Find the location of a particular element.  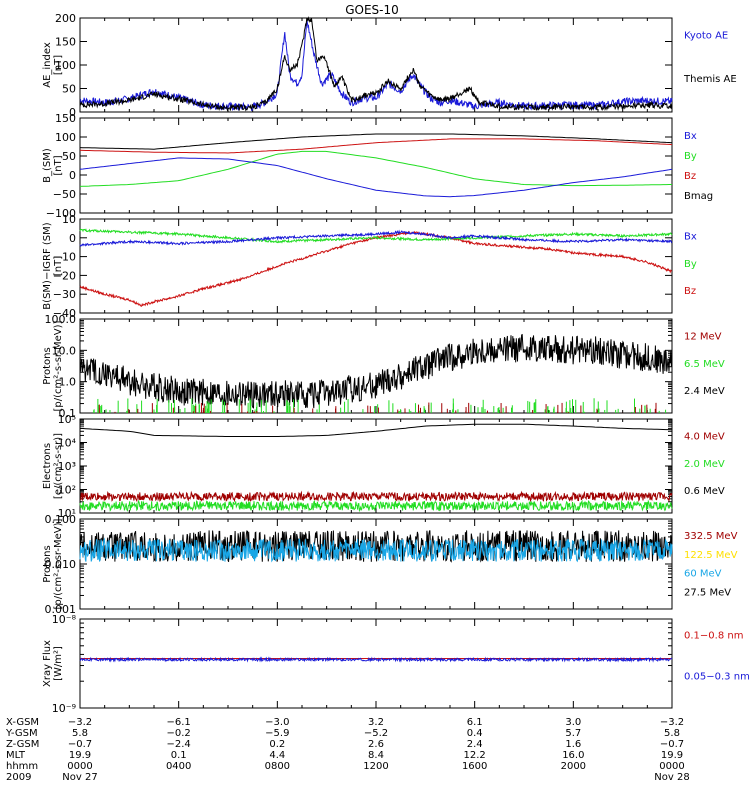

footer-value: −3.2 is located at coordinates (672, 722).